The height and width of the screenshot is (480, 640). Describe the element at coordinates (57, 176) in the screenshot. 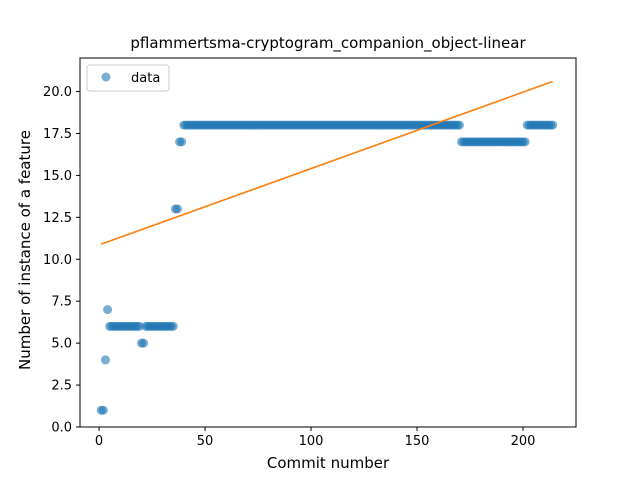

I see `y-tick-label: 15.0` at that location.